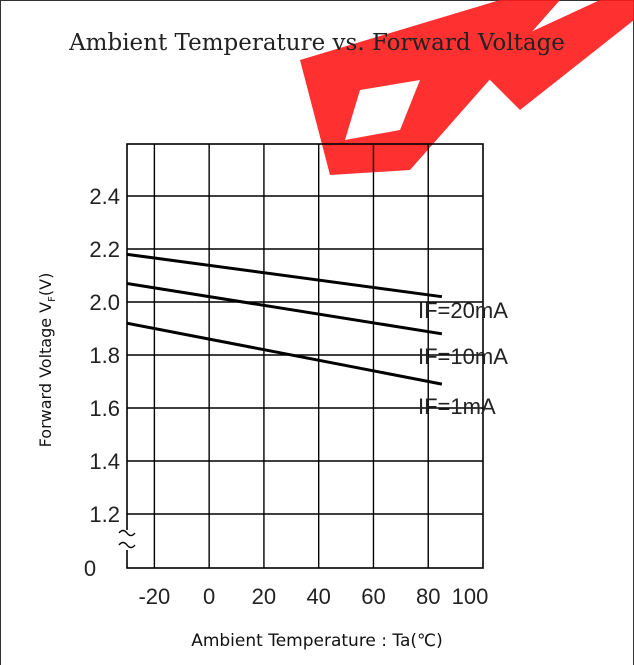  What do you see at coordinates (45, 374) in the screenshot?
I see `y-axis-label-prefix: Forward Voltage V` at bounding box center [45, 374].